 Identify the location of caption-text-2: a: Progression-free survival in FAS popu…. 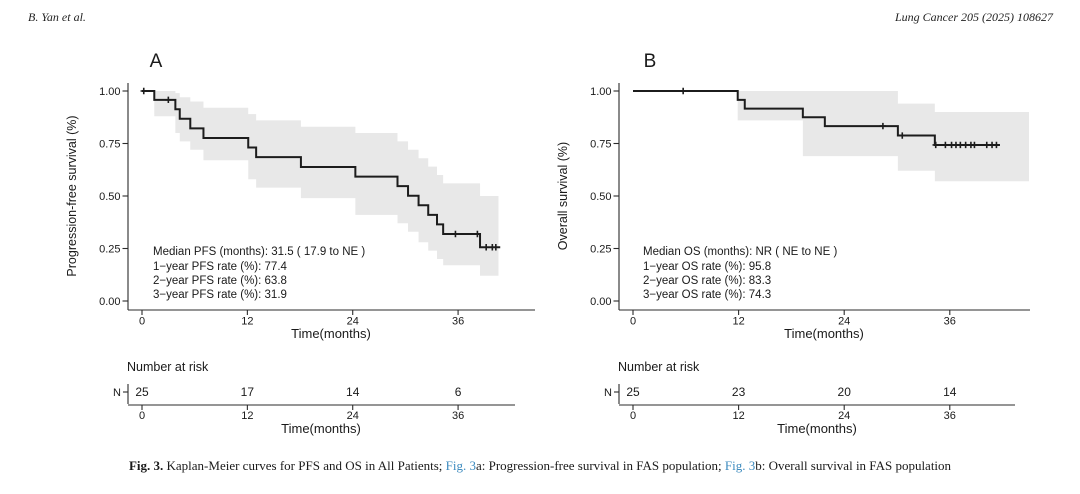
(600, 465).